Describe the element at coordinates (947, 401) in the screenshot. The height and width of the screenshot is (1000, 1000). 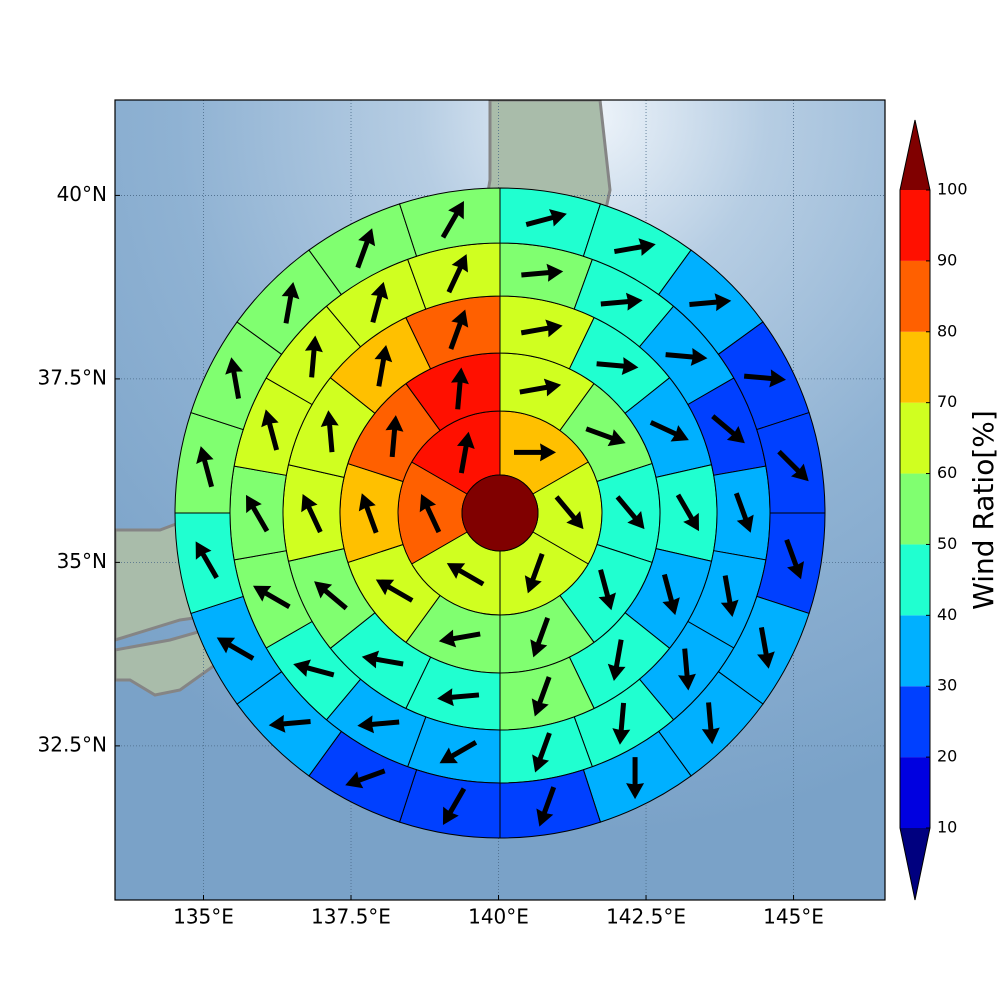
I see `colorbar-tick-label: 70` at that location.